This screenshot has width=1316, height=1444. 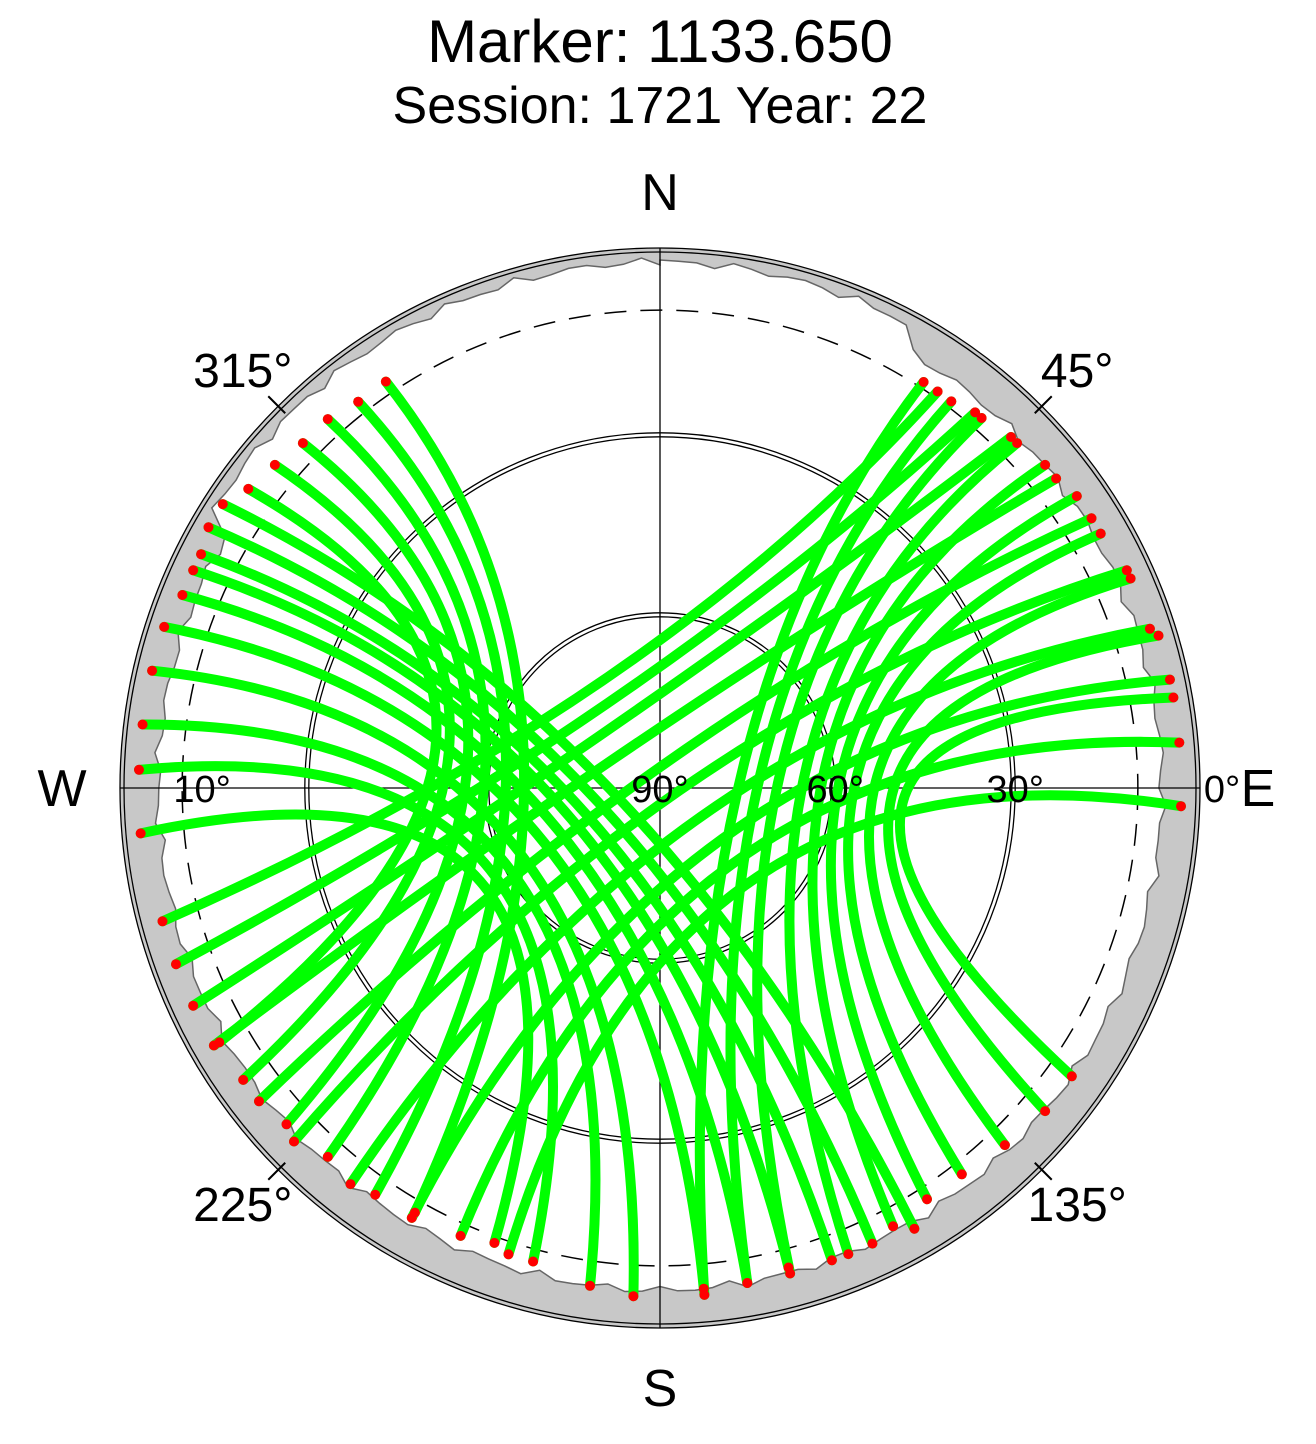 I want to click on azimuth-label-315: 315°, so click(x=242, y=371).